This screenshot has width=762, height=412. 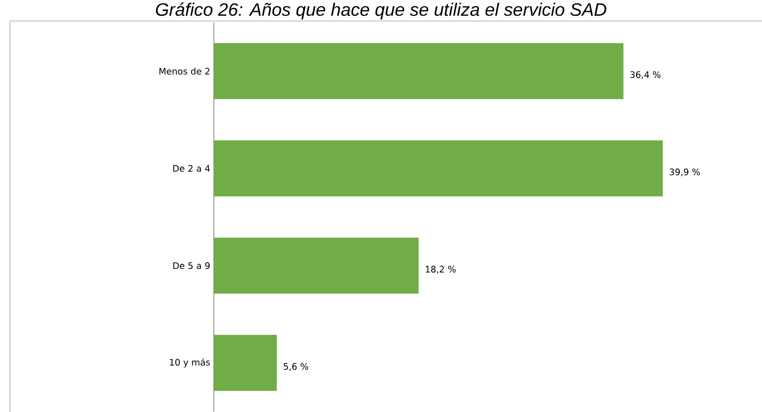 I want to click on y-tick-label: 10 y más, so click(x=190, y=363).